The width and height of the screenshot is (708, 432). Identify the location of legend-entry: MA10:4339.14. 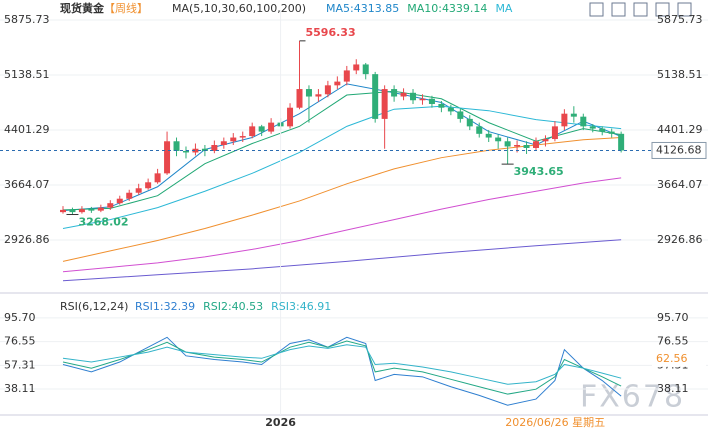
(447, 8).